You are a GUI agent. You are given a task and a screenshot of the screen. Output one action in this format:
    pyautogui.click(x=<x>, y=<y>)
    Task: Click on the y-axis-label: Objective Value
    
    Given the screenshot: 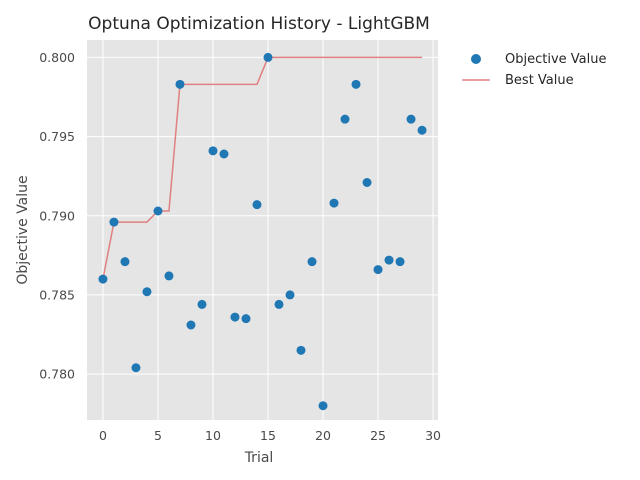 What is the action you would take?
    pyautogui.click(x=23, y=229)
    